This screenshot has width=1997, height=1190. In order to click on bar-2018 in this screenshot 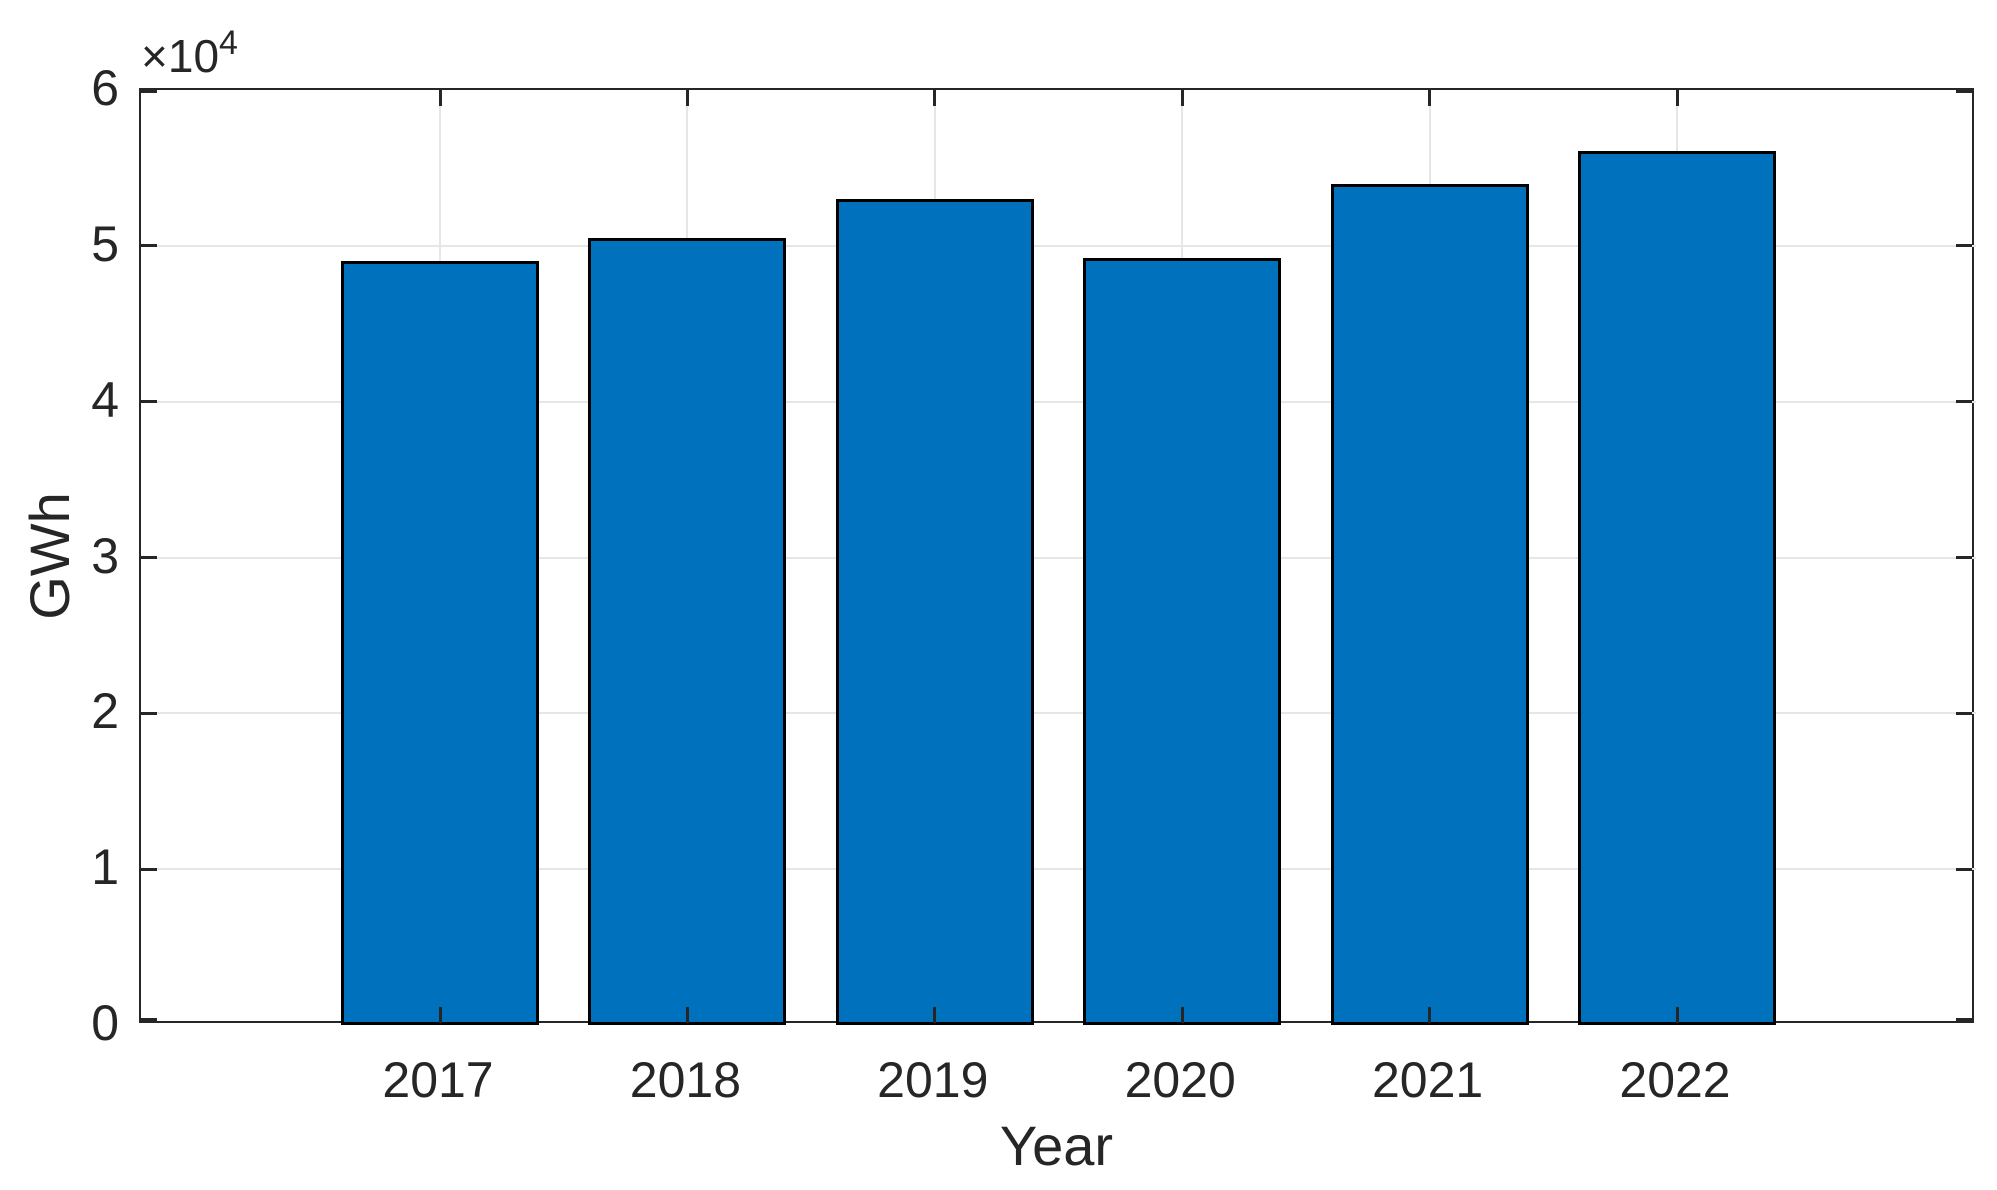, I will do `click(687, 631)`.